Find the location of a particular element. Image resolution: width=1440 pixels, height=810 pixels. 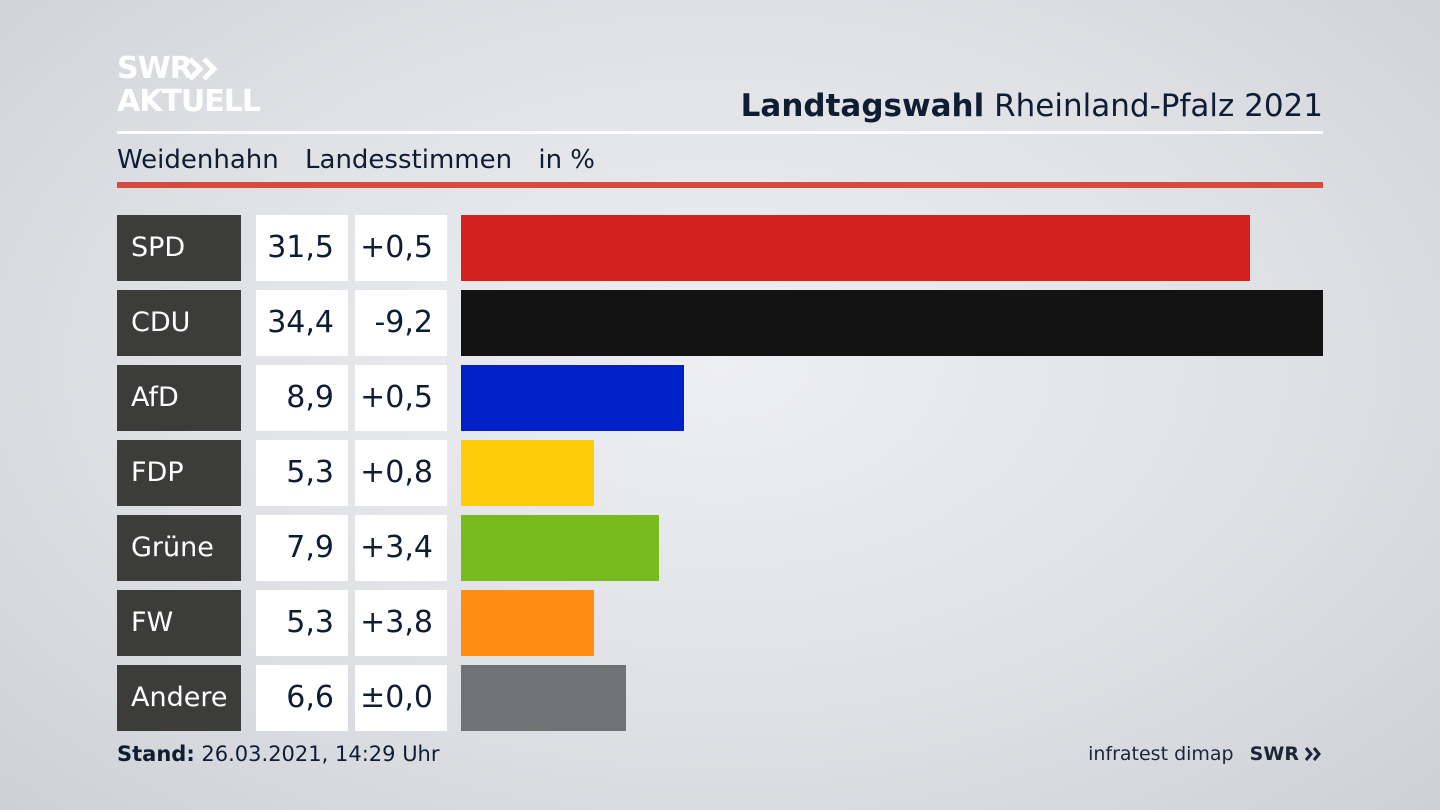

swr-aktuell-logo: SWR AKTUELL is located at coordinates (197, 87).